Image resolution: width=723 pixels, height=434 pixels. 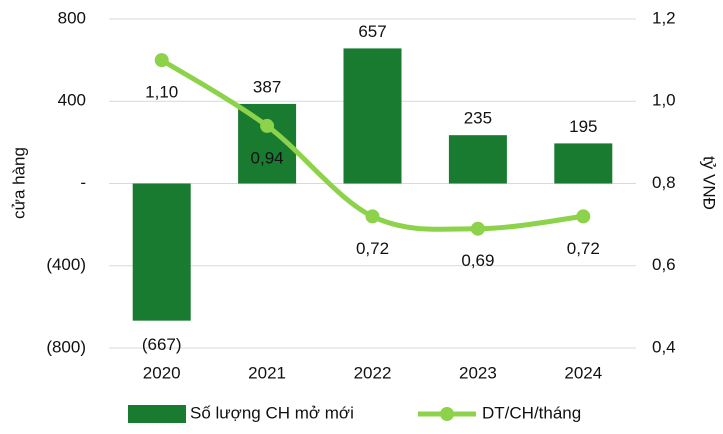 What do you see at coordinates (531, 412) in the screenshot?
I see `legend-label: DT/CH/tháng` at bounding box center [531, 412].